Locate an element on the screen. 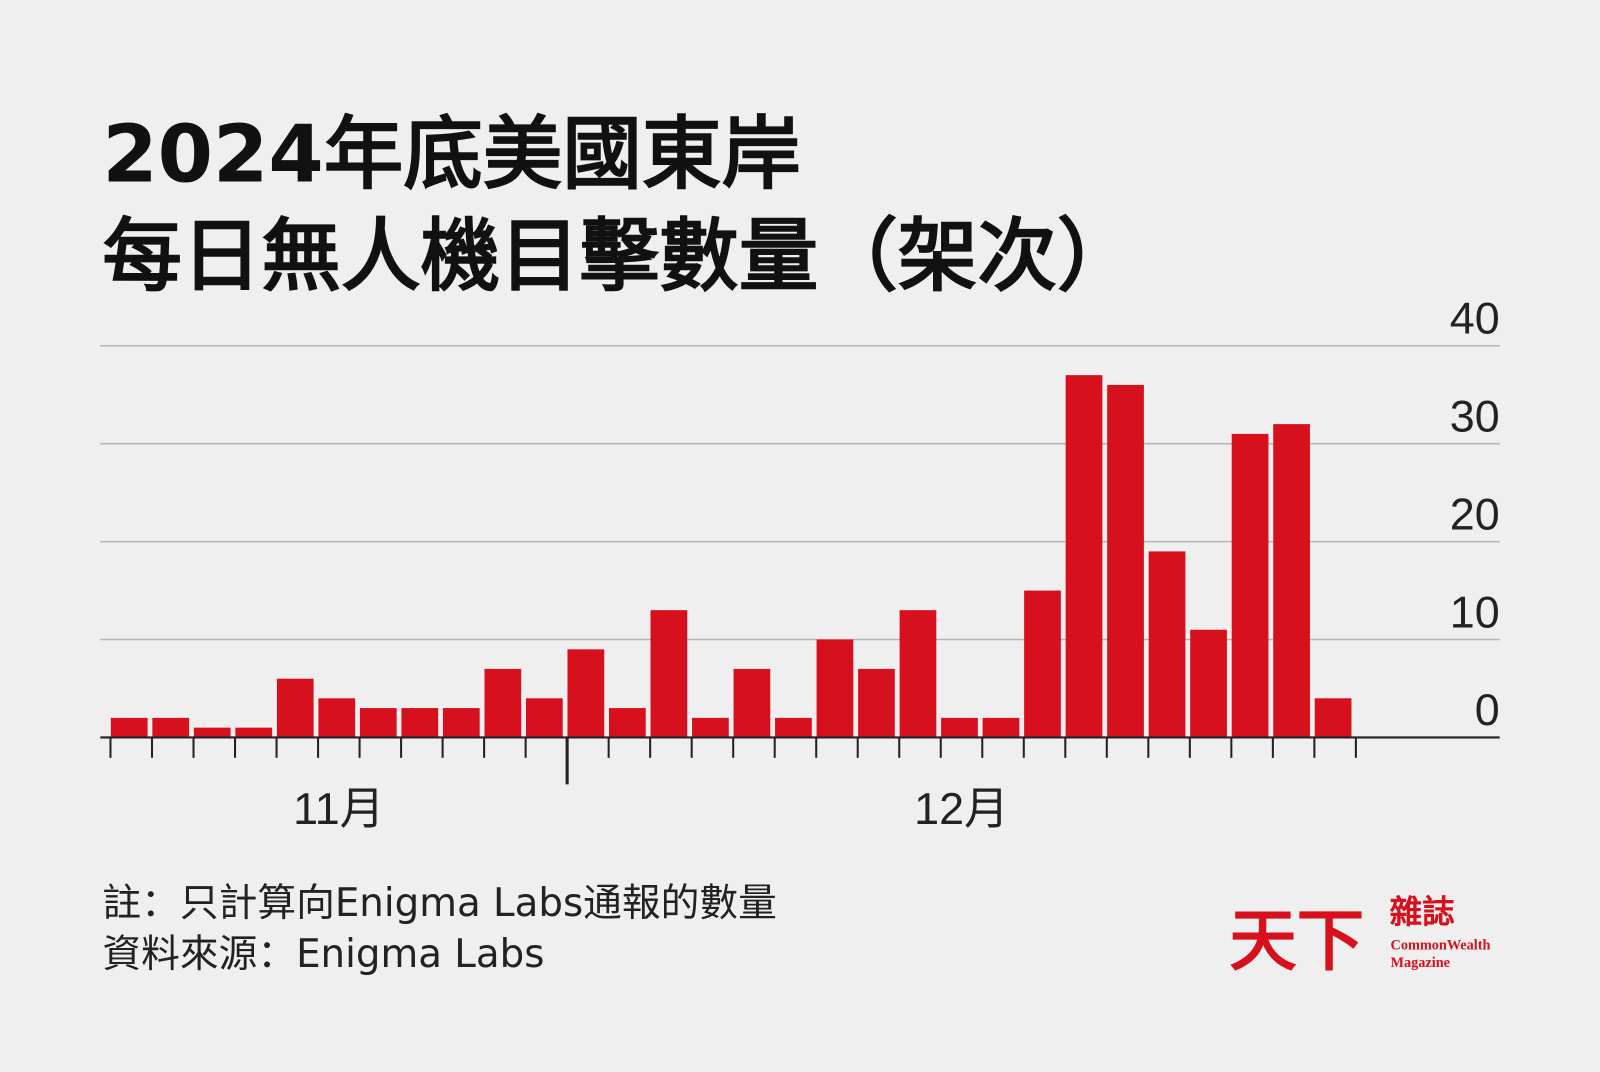  note: 資料來源：Enigma Labs is located at coordinates (323, 954).